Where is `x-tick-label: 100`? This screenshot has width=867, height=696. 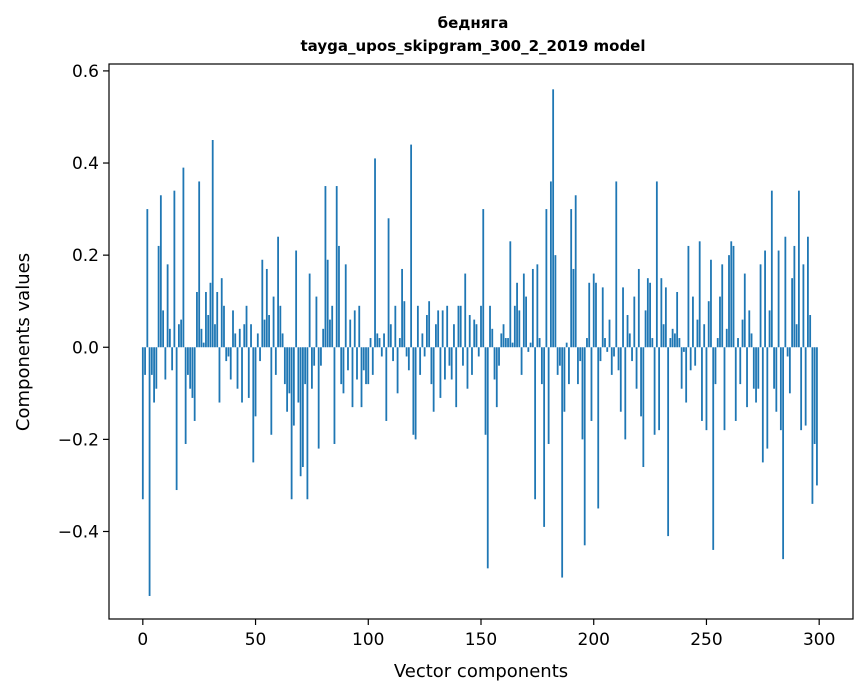
x-tick-label: 100 is located at coordinates (368, 640).